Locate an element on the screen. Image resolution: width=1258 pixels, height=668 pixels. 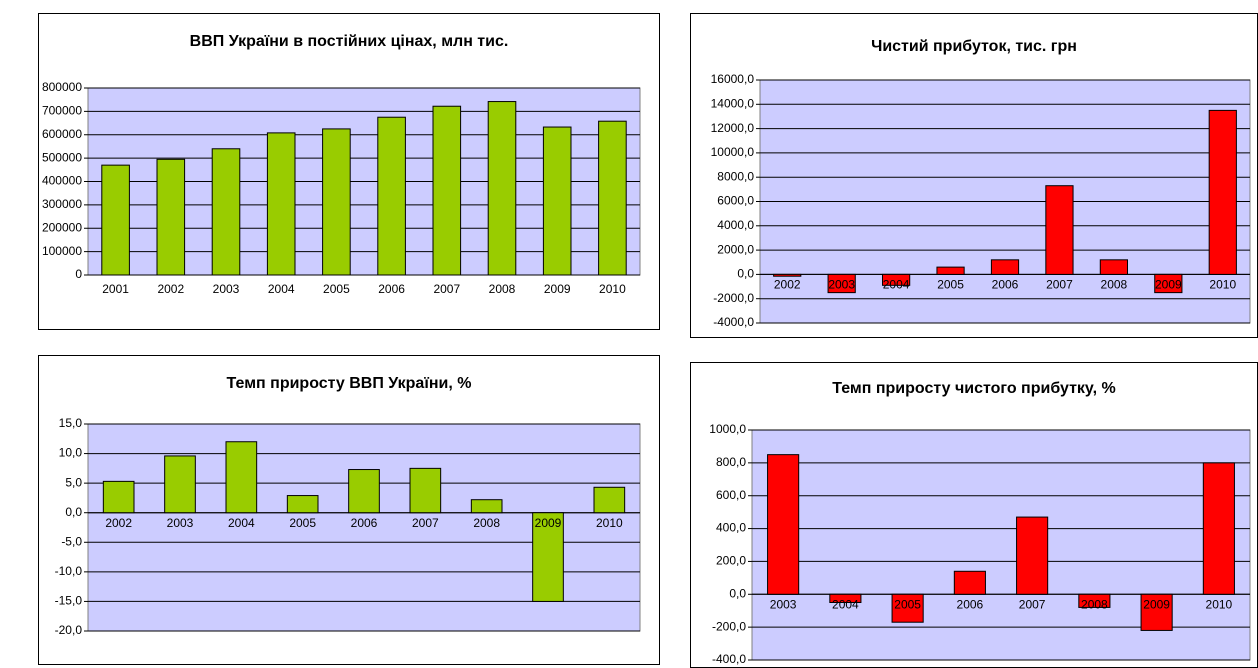
y-tick-label: -20,0 is located at coordinates (69, 630).